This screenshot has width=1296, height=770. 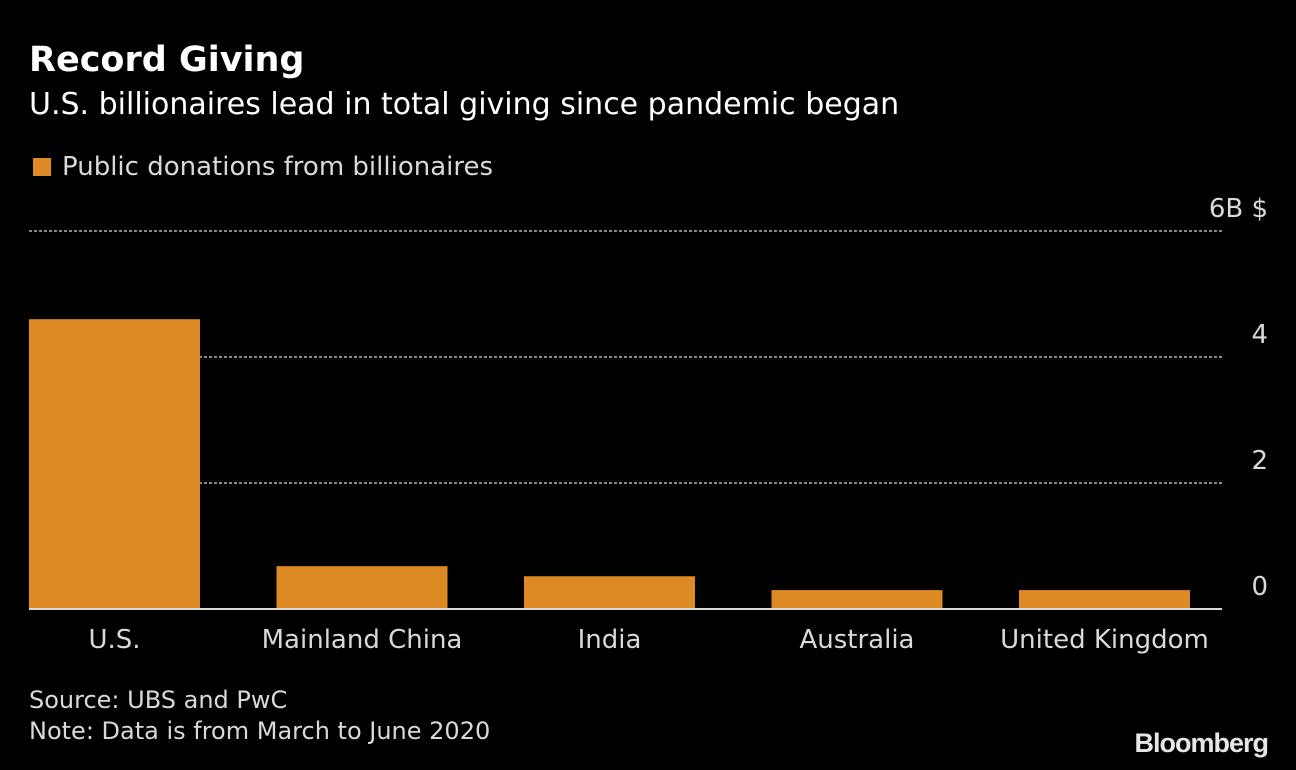 What do you see at coordinates (1259, 461) in the screenshot?
I see `y-tick-label: 2` at bounding box center [1259, 461].